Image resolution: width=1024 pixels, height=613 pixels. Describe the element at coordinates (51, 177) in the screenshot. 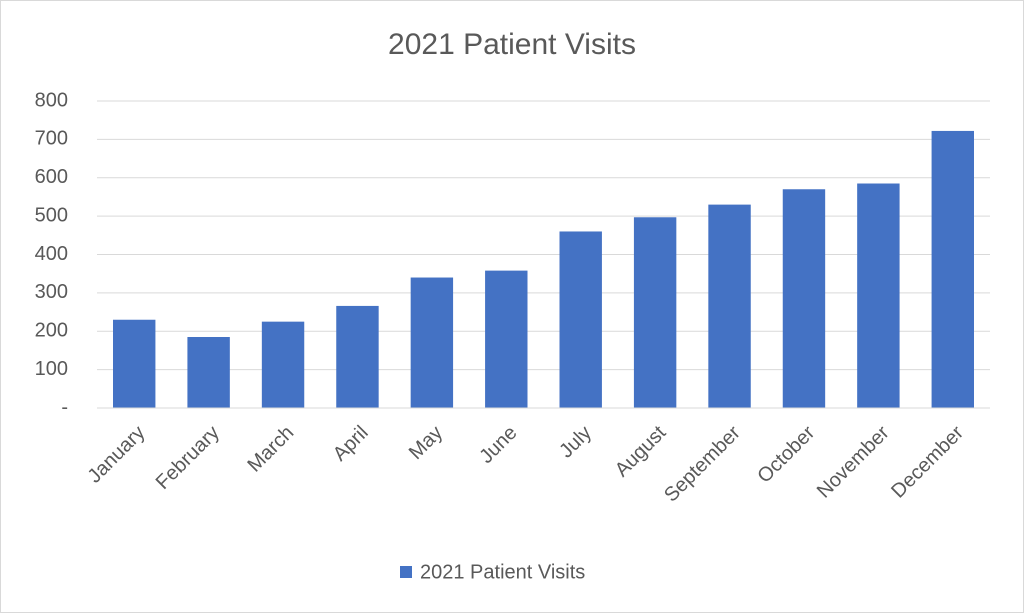

I see `y-tick-label: 600` at that location.